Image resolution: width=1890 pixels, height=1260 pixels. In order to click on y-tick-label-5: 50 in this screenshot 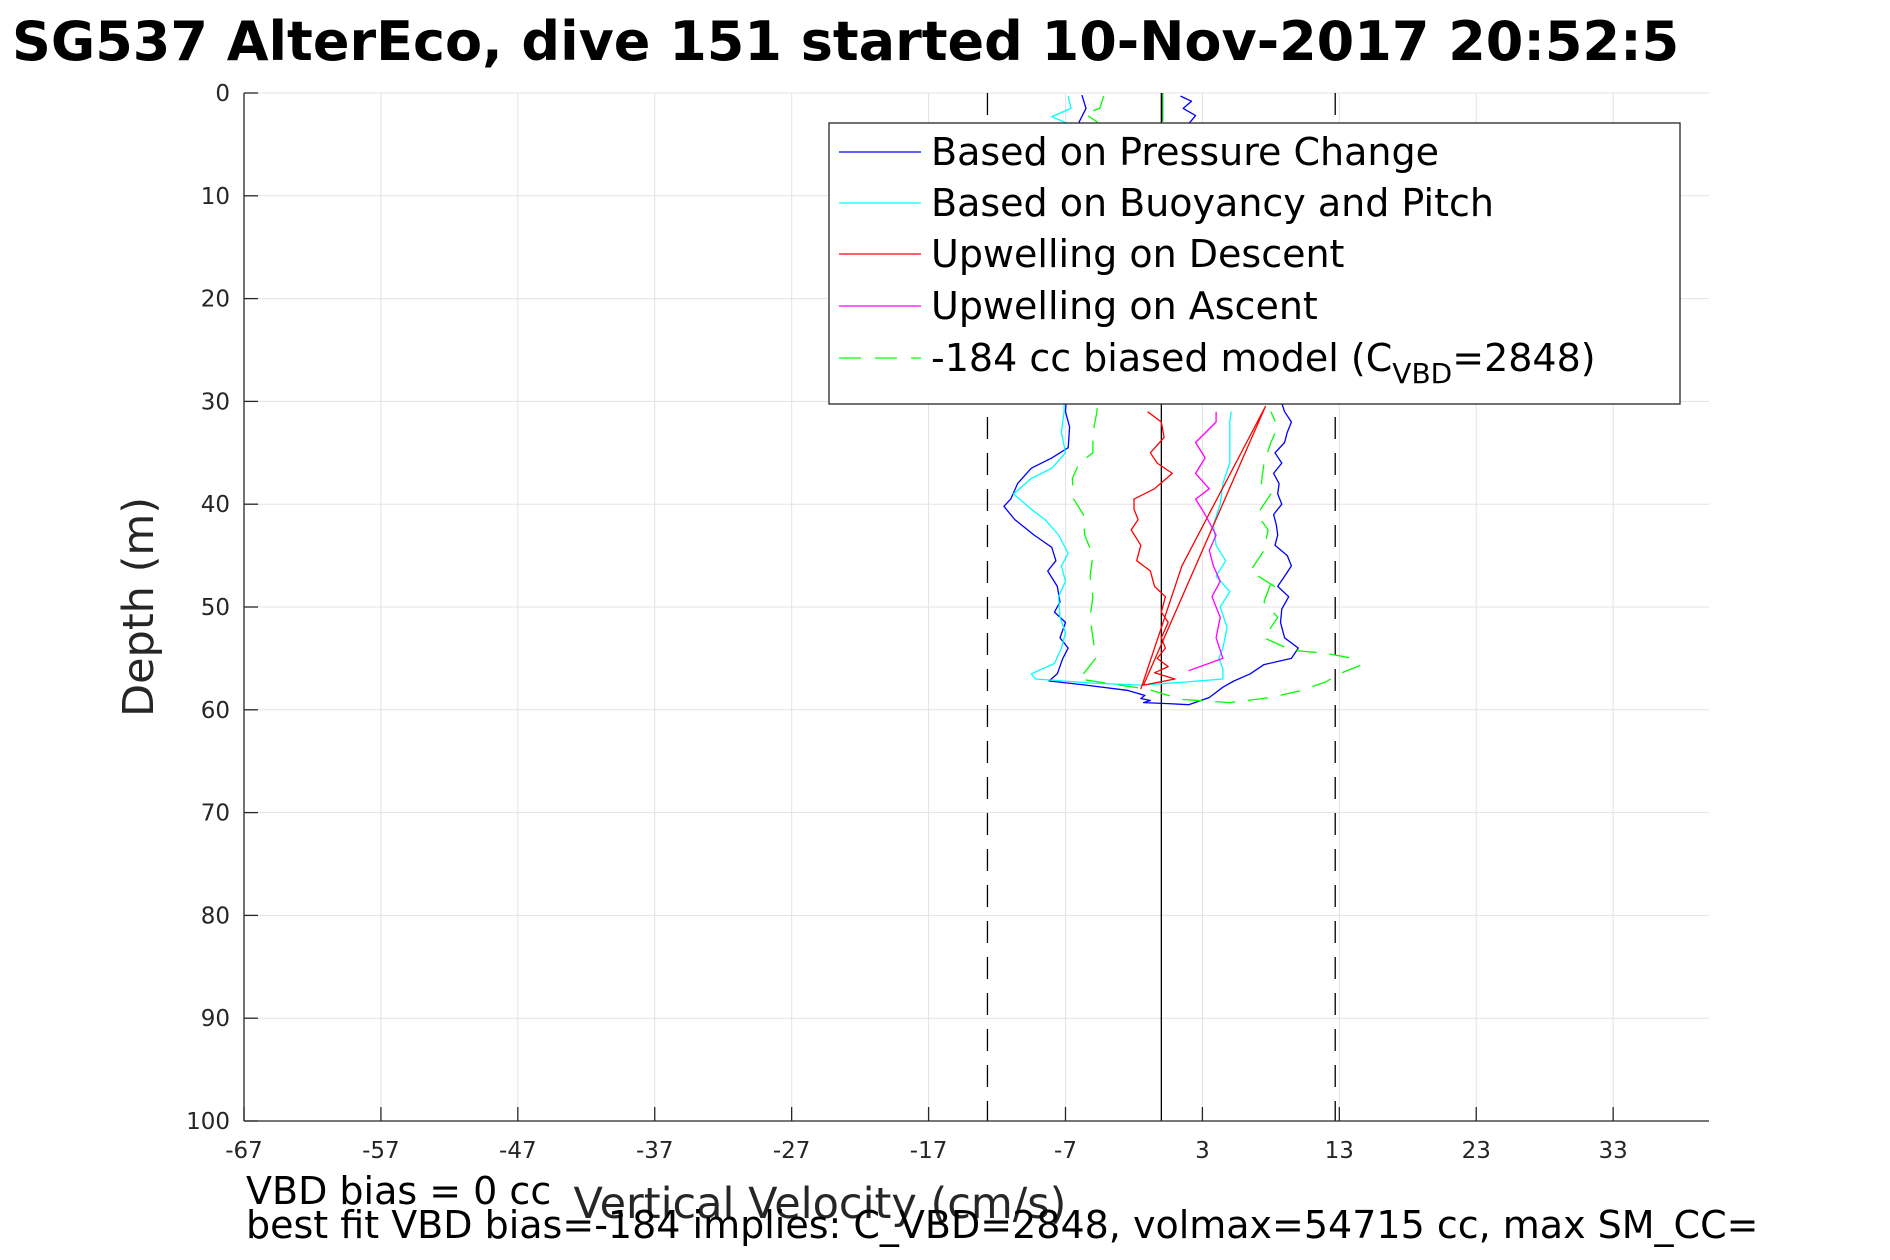, I will do `click(215, 608)`.